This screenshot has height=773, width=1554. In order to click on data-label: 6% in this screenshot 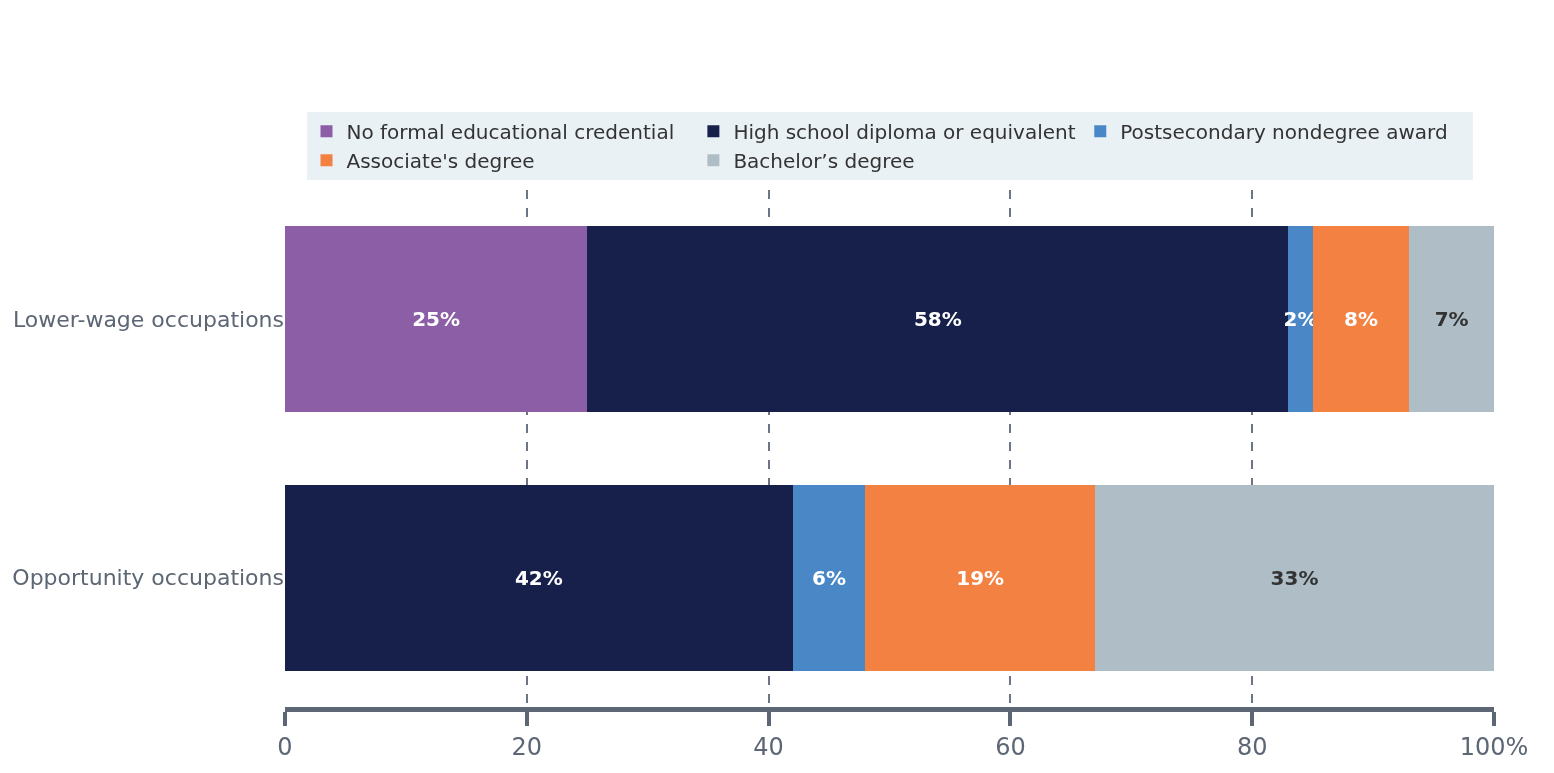, I will do `click(829, 577)`.